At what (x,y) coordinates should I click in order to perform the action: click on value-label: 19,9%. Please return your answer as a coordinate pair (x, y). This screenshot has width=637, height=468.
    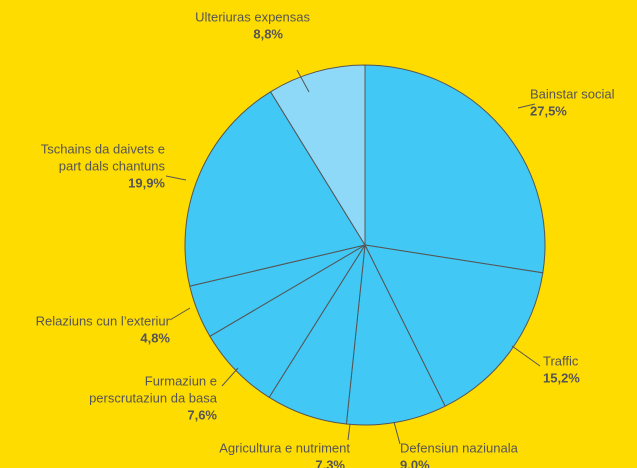
    Looking at the image, I should click on (146, 182).